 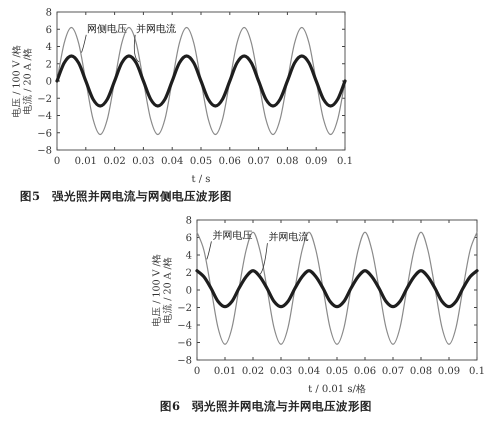 What do you see at coordinates (337, 389) in the screenshot?
I see `x-axis-title: t / 0.01 s/格` at bounding box center [337, 389].